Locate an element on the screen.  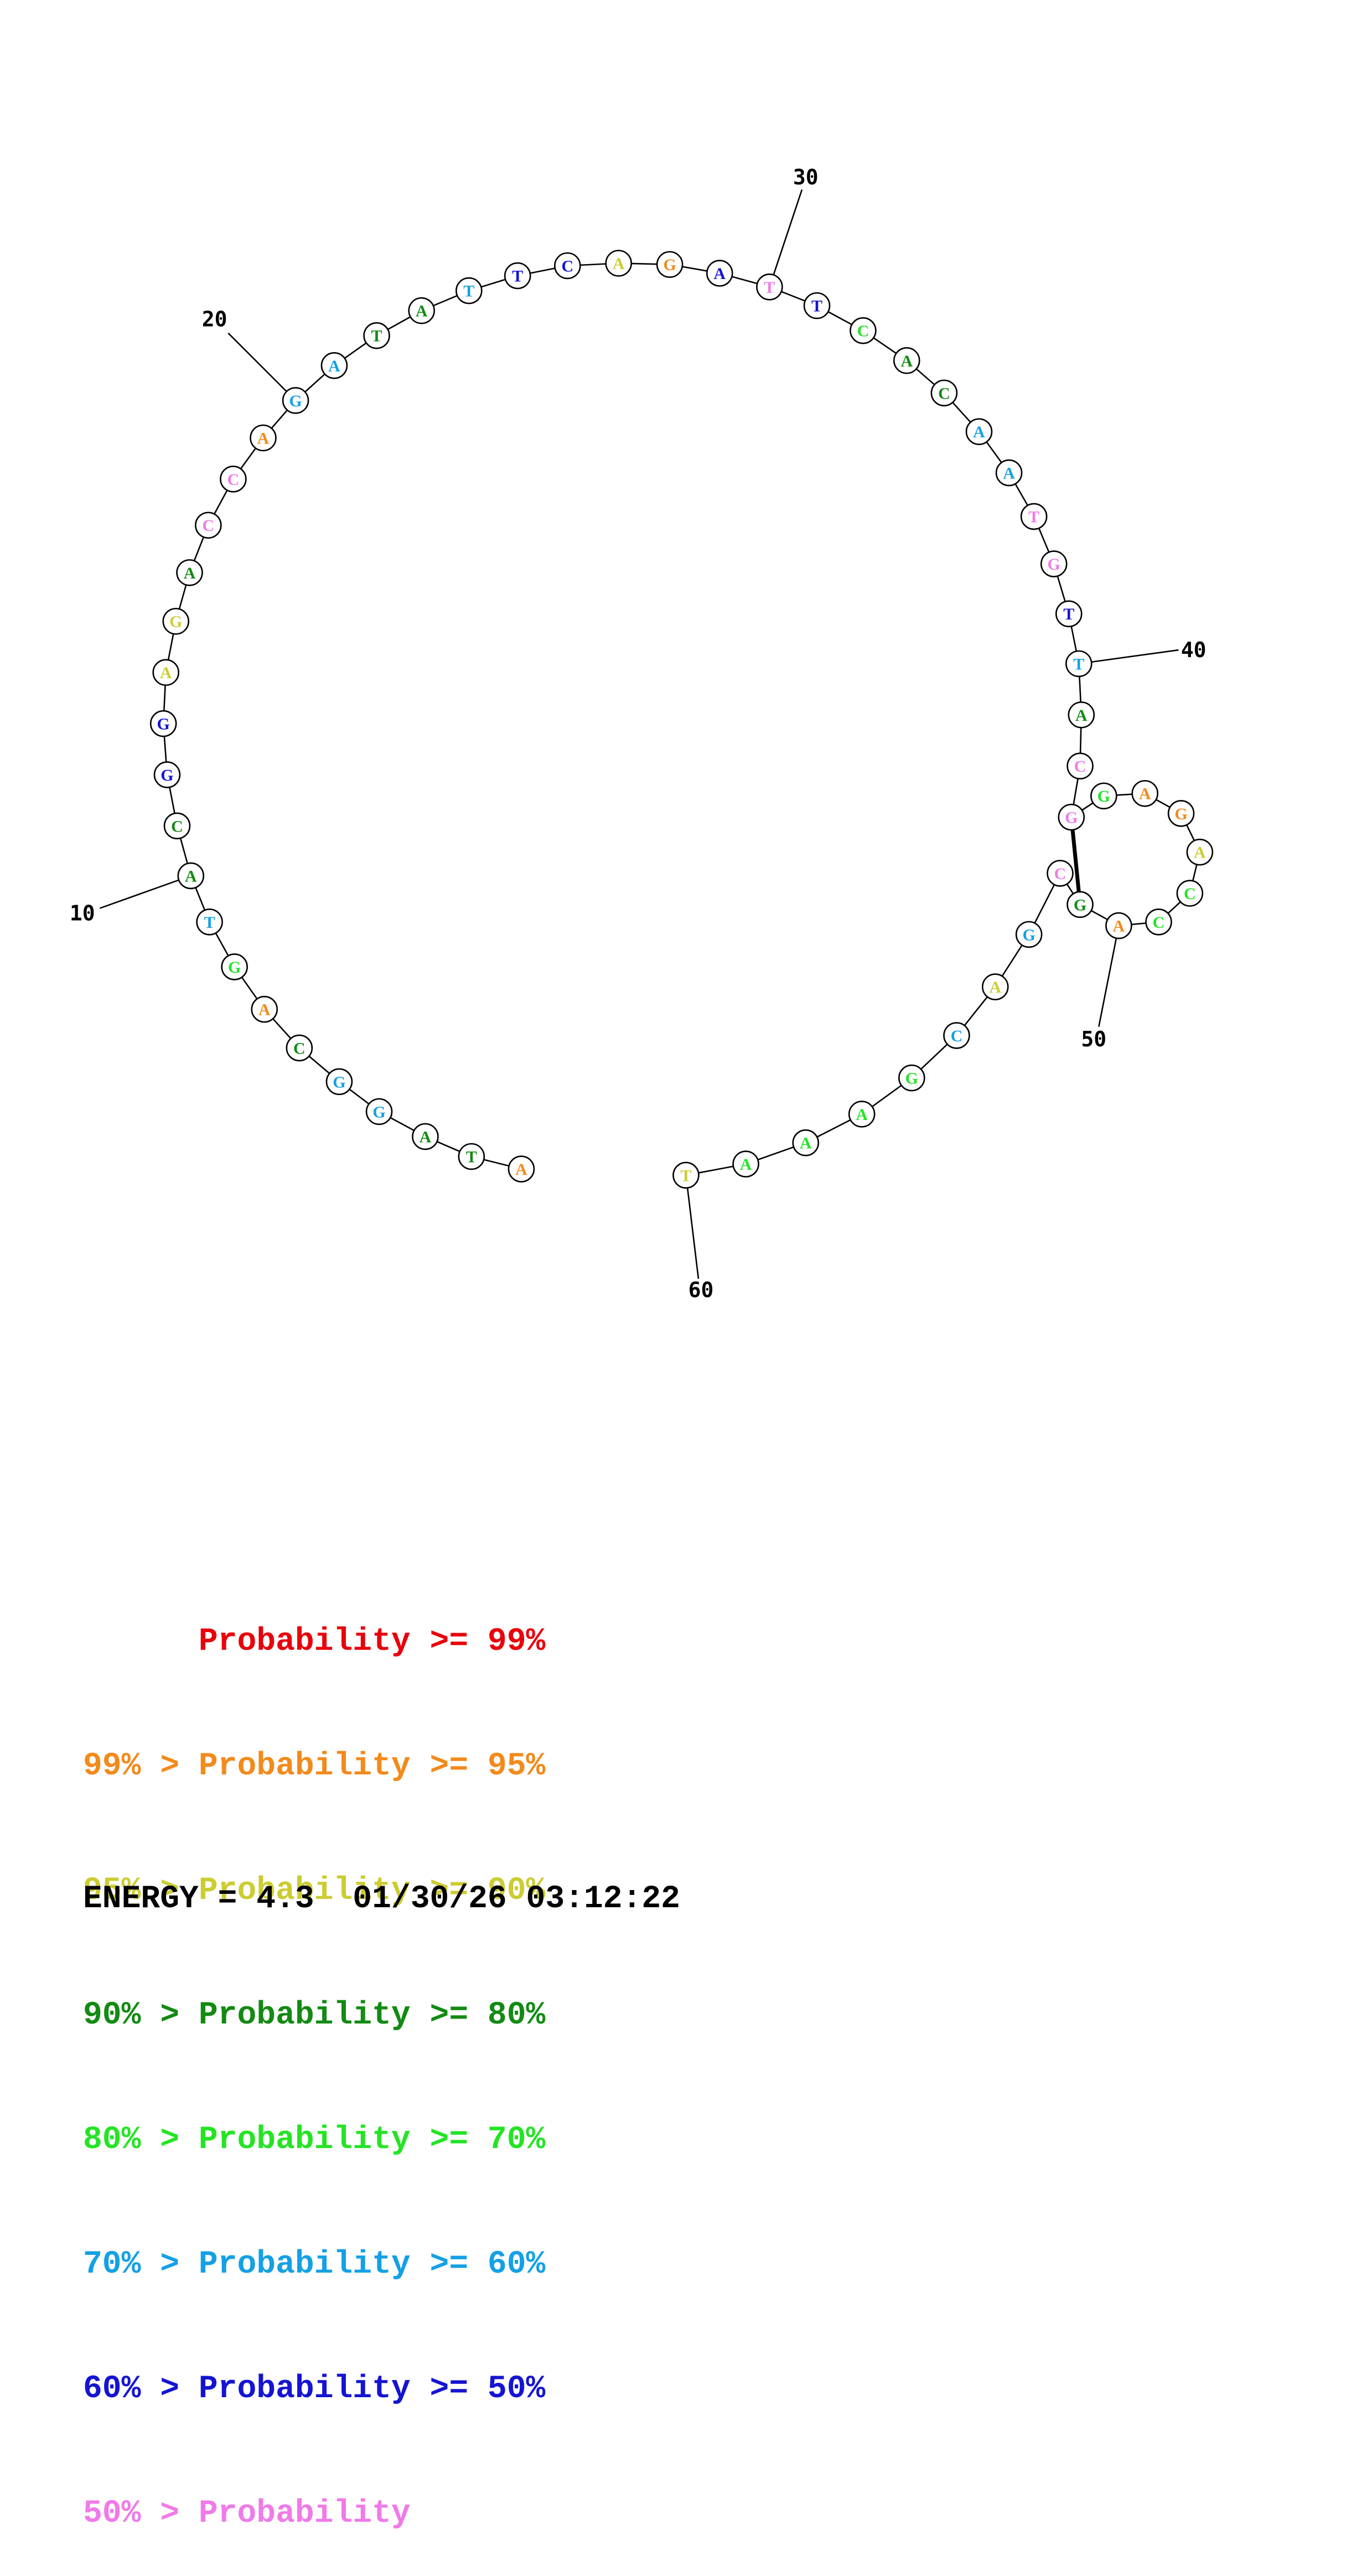
legend-row: 50% > Probability is located at coordinates (314, 2513).